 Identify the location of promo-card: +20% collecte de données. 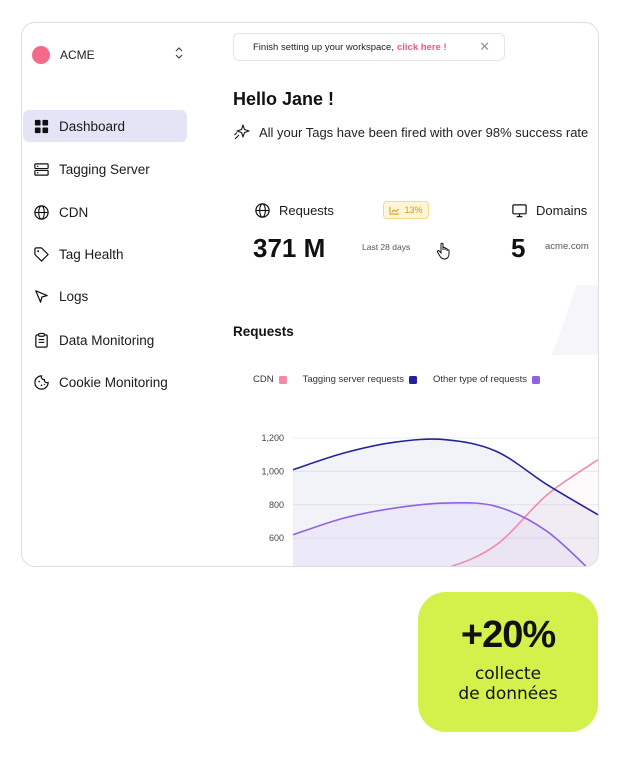
(508, 662).